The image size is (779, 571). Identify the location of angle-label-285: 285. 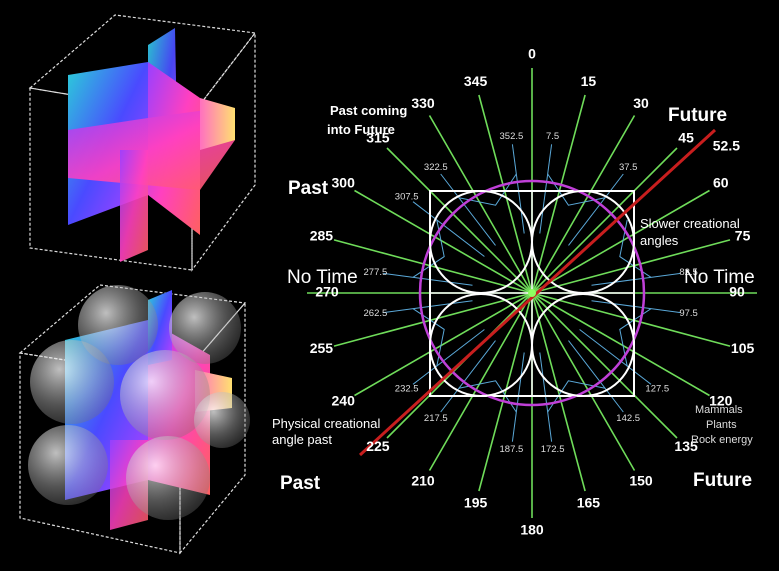
(322, 235).